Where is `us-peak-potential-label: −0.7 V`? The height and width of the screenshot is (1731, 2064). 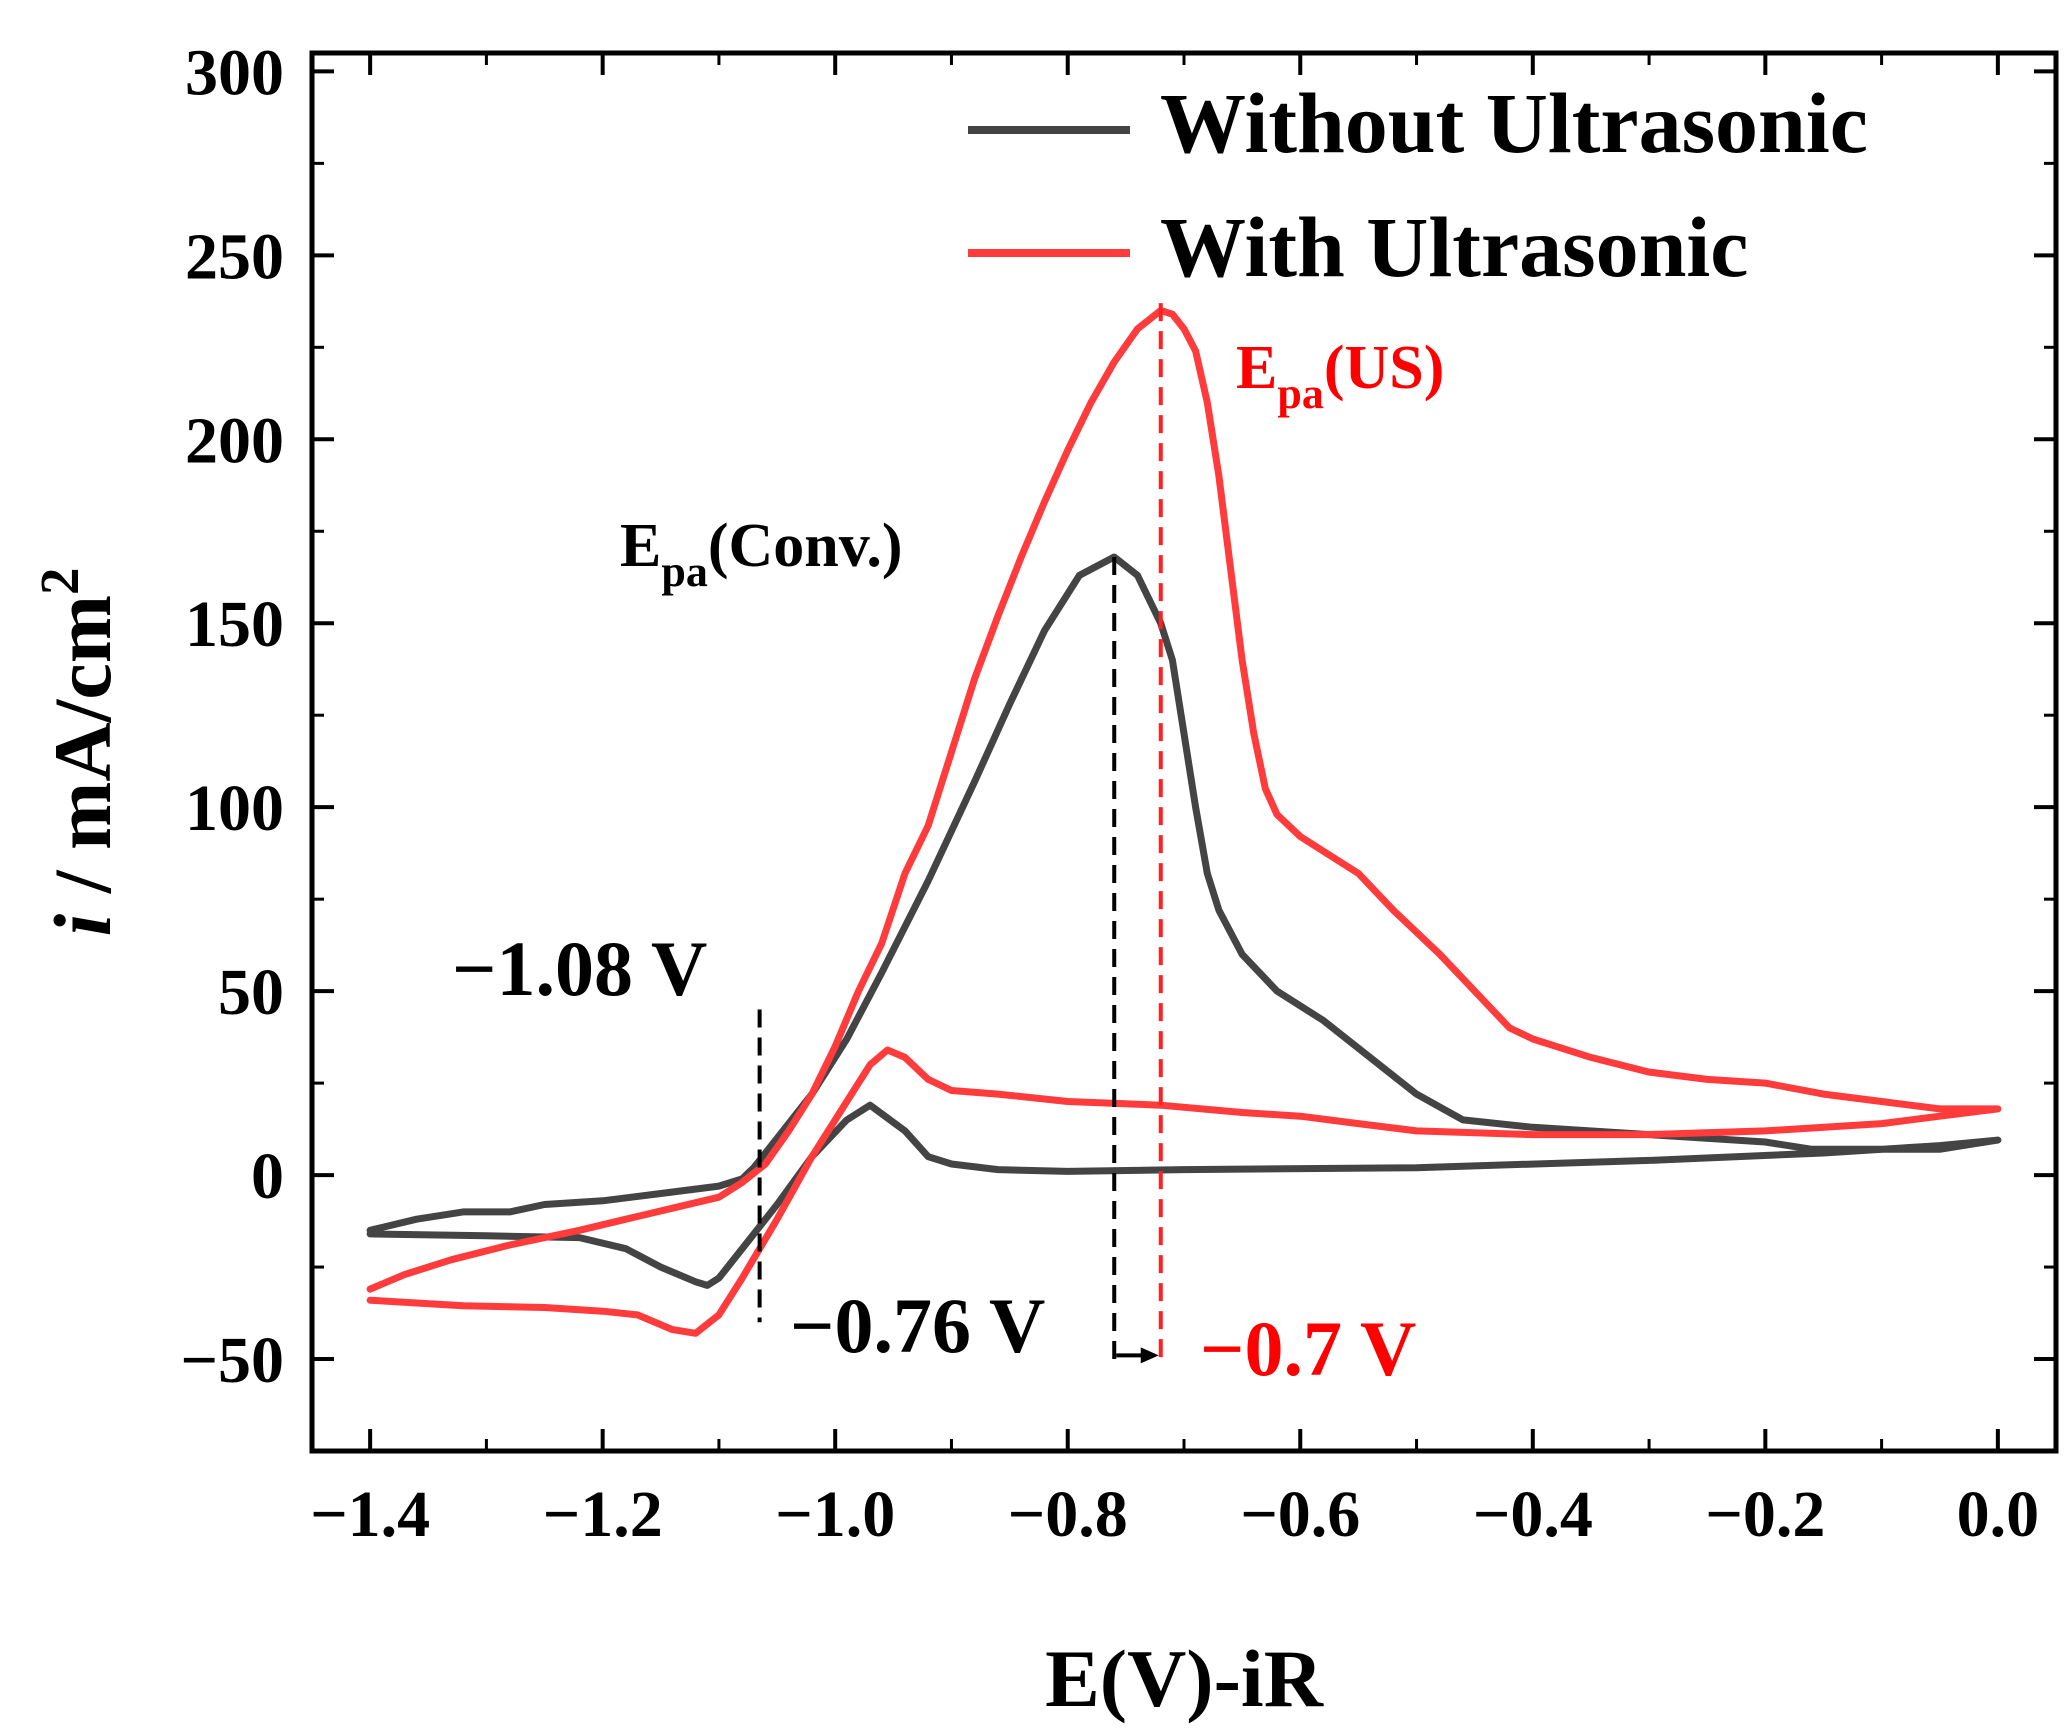
us-peak-potential-label: −0.7 V is located at coordinates (1308, 1348).